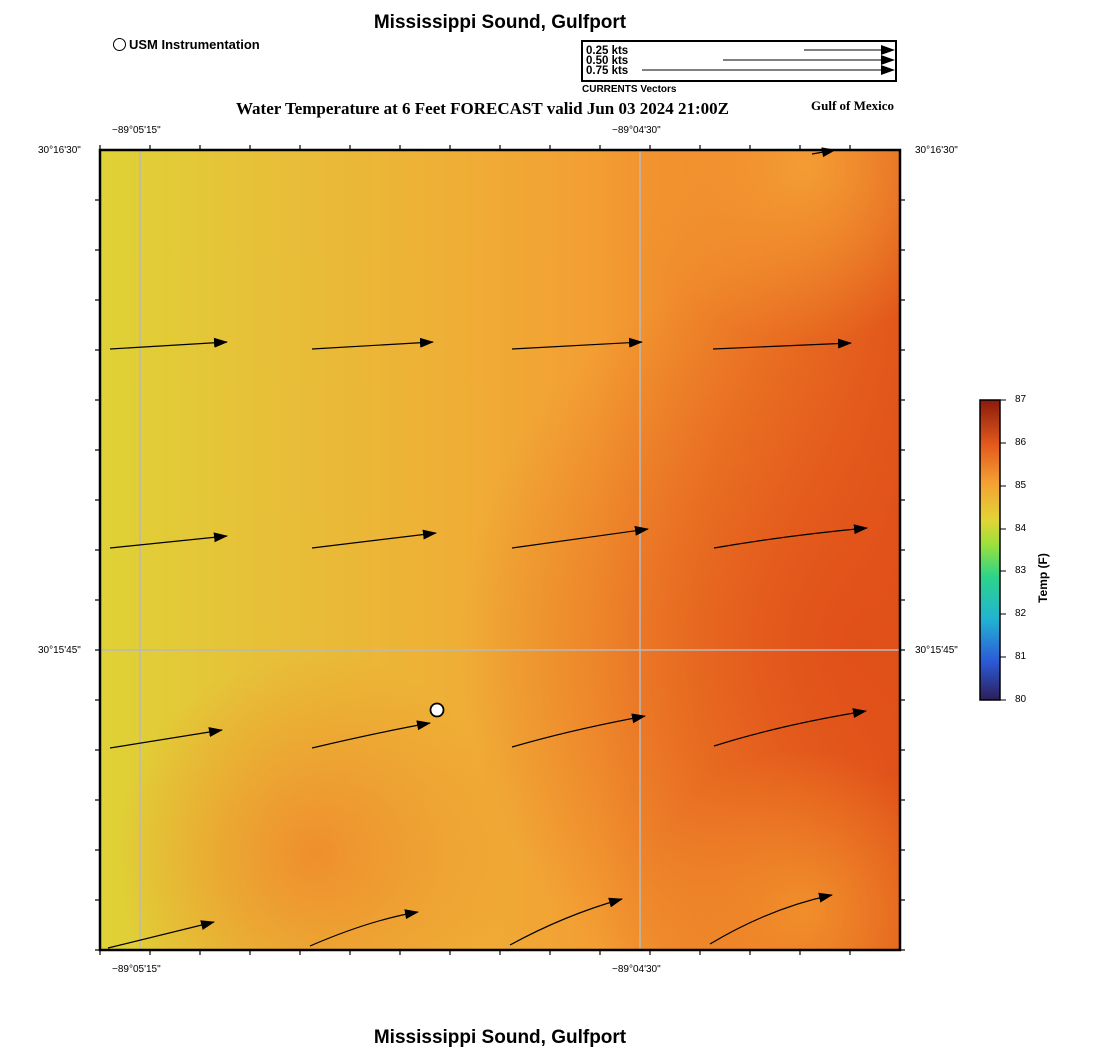  What do you see at coordinates (636, 130) in the screenshot?
I see `lon-label-top-right: −89°04'30"` at bounding box center [636, 130].